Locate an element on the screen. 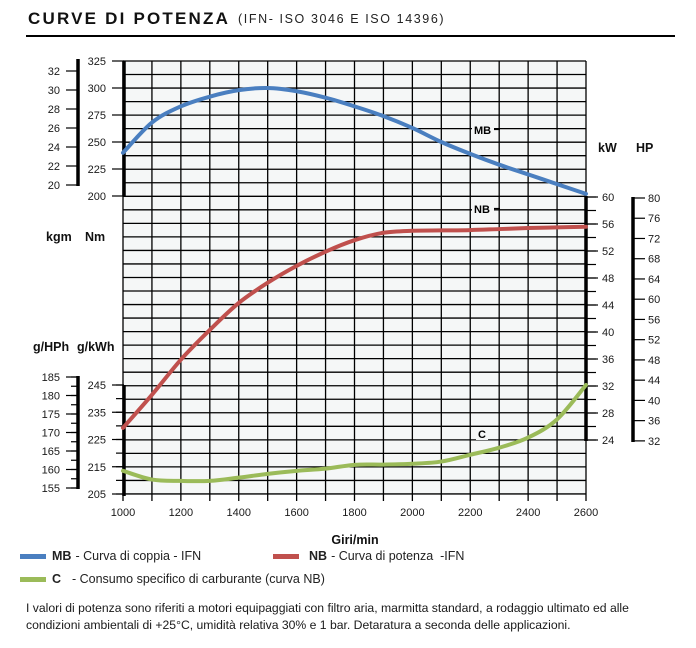  tick-label-kw: 24 is located at coordinates (608, 441).